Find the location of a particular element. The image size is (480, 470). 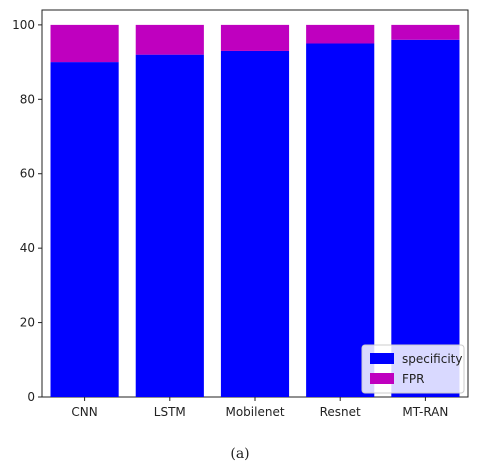

x-tick-label: LSTM is located at coordinates (170, 412).